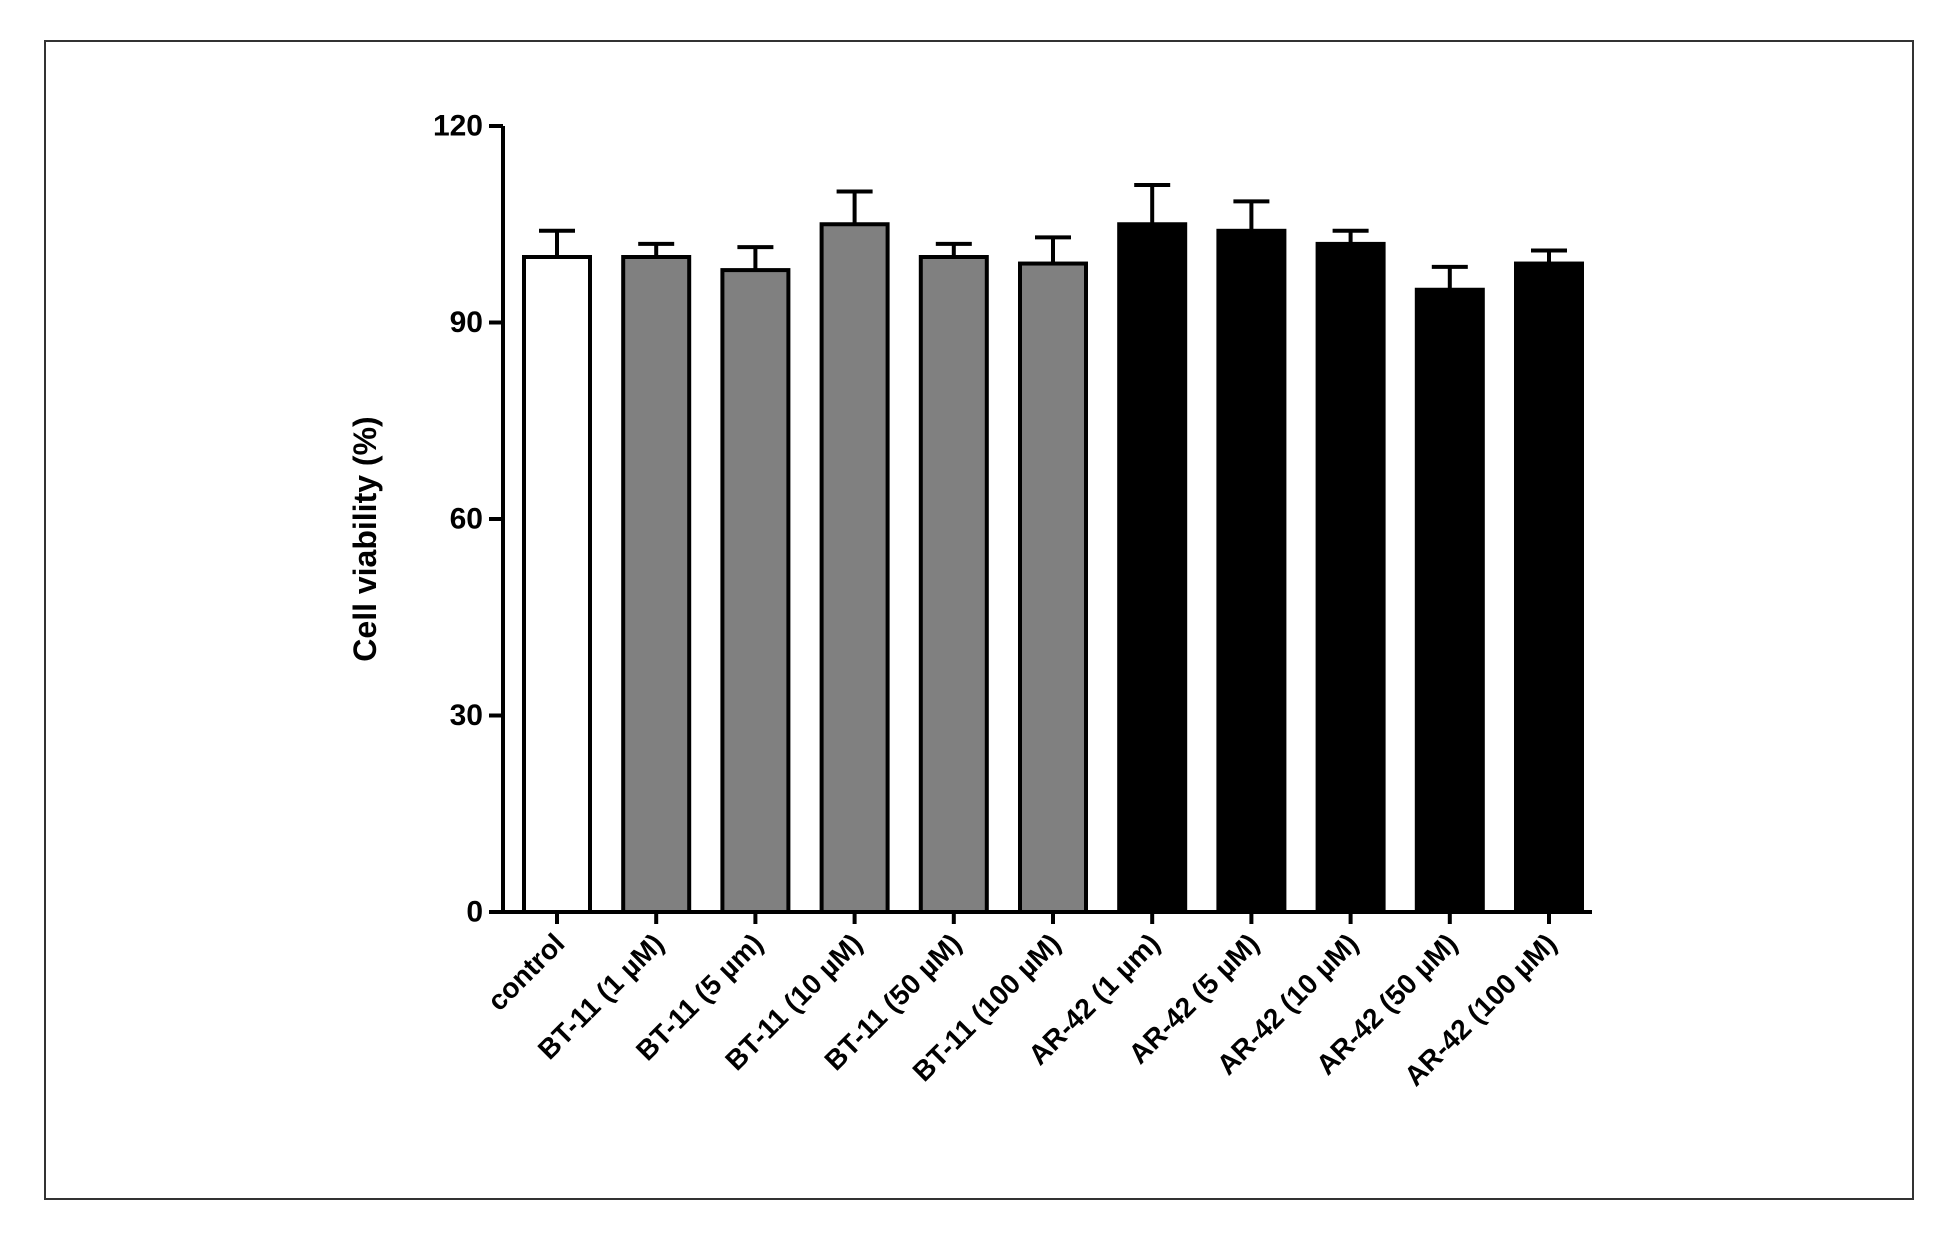 Image resolution: width=1955 pixels, height=1237 pixels. What do you see at coordinates (525, 972) in the screenshot?
I see `x-tick-label-0: control` at bounding box center [525, 972].